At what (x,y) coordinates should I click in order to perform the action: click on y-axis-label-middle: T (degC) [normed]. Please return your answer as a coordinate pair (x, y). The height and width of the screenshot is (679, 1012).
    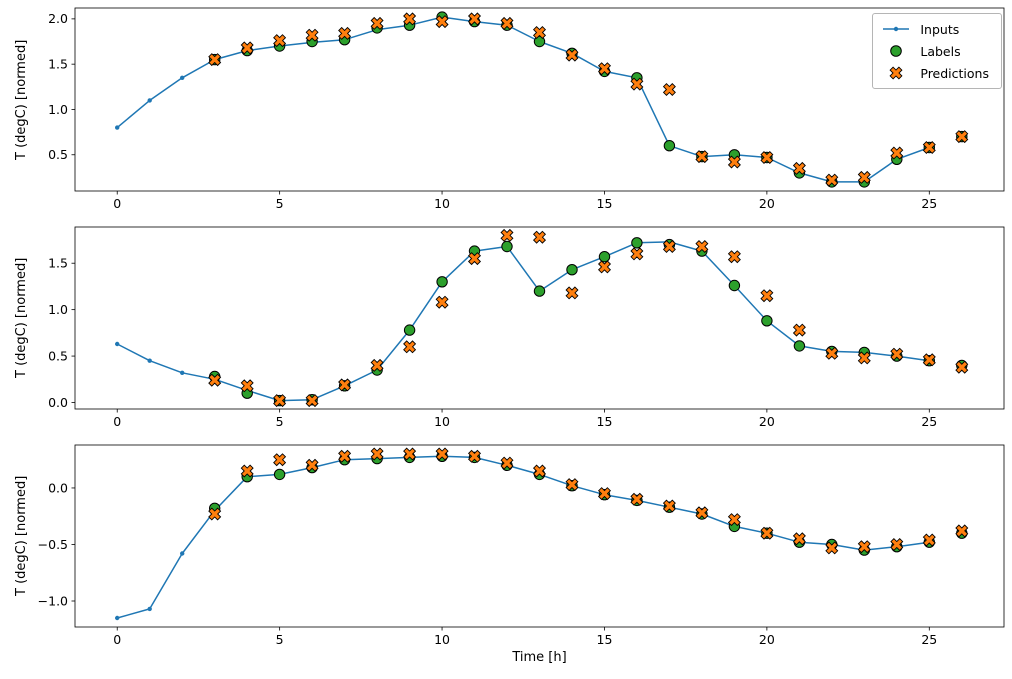
    Looking at the image, I should click on (21, 318).